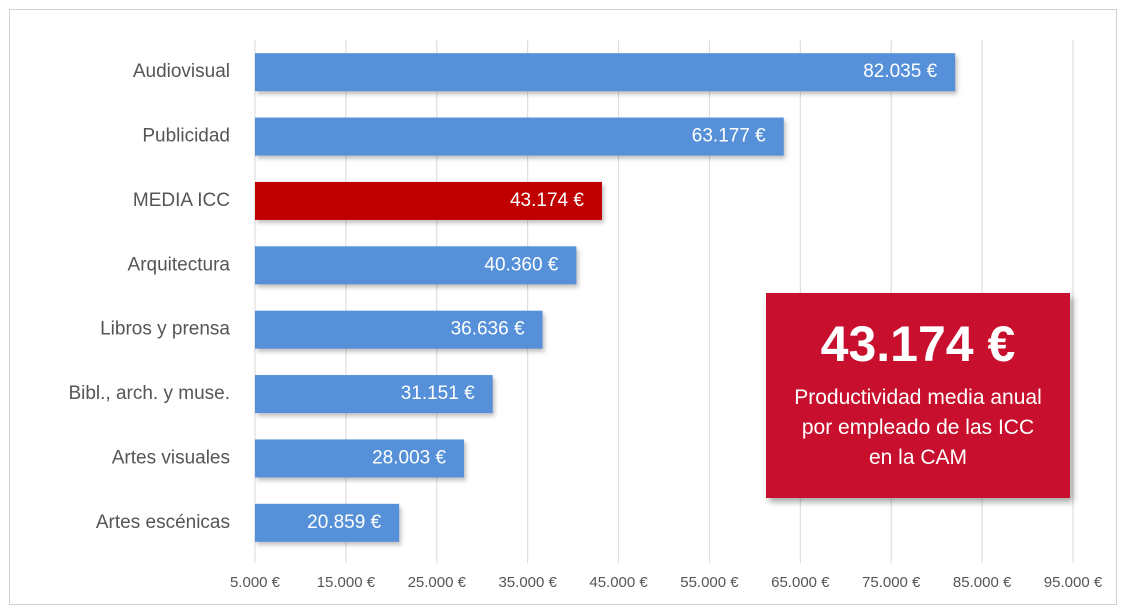 The height and width of the screenshot is (609, 1127). Describe the element at coordinates (709, 582) in the screenshot. I see `x-tick-label: 55.000 €` at that location.